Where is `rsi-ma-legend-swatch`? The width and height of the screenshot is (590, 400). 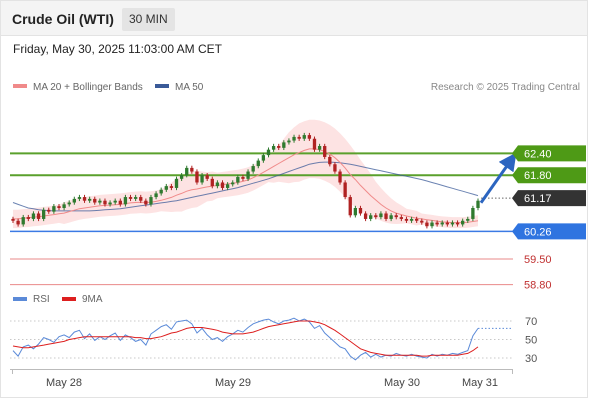
rsi-ma-legend-swatch is located at coordinates (69, 299).